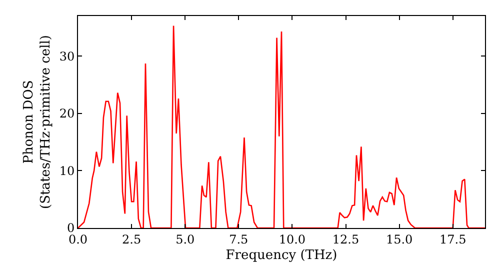  I want to click on x-axis-title: Frequency (THz), so click(282, 255).